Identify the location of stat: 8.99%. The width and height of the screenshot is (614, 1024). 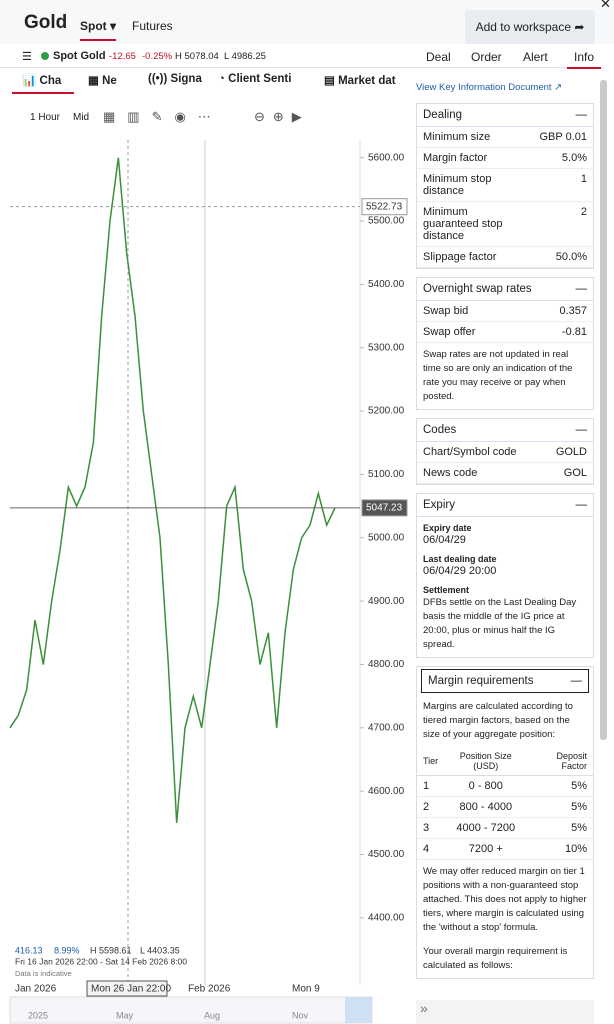
(67, 950).